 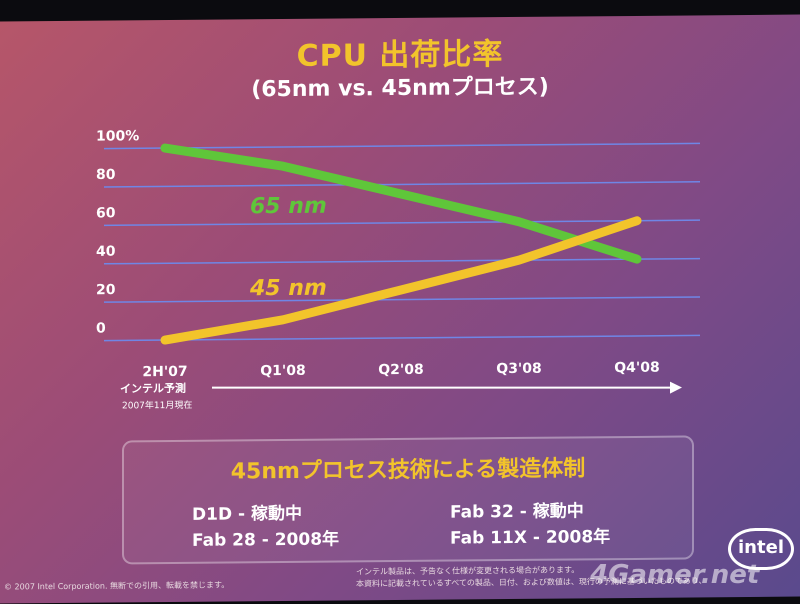 What do you see at coordinates (106, 175) in the screenshot?
I see `y-tick-label: 80` at bounding box center [106, 175].